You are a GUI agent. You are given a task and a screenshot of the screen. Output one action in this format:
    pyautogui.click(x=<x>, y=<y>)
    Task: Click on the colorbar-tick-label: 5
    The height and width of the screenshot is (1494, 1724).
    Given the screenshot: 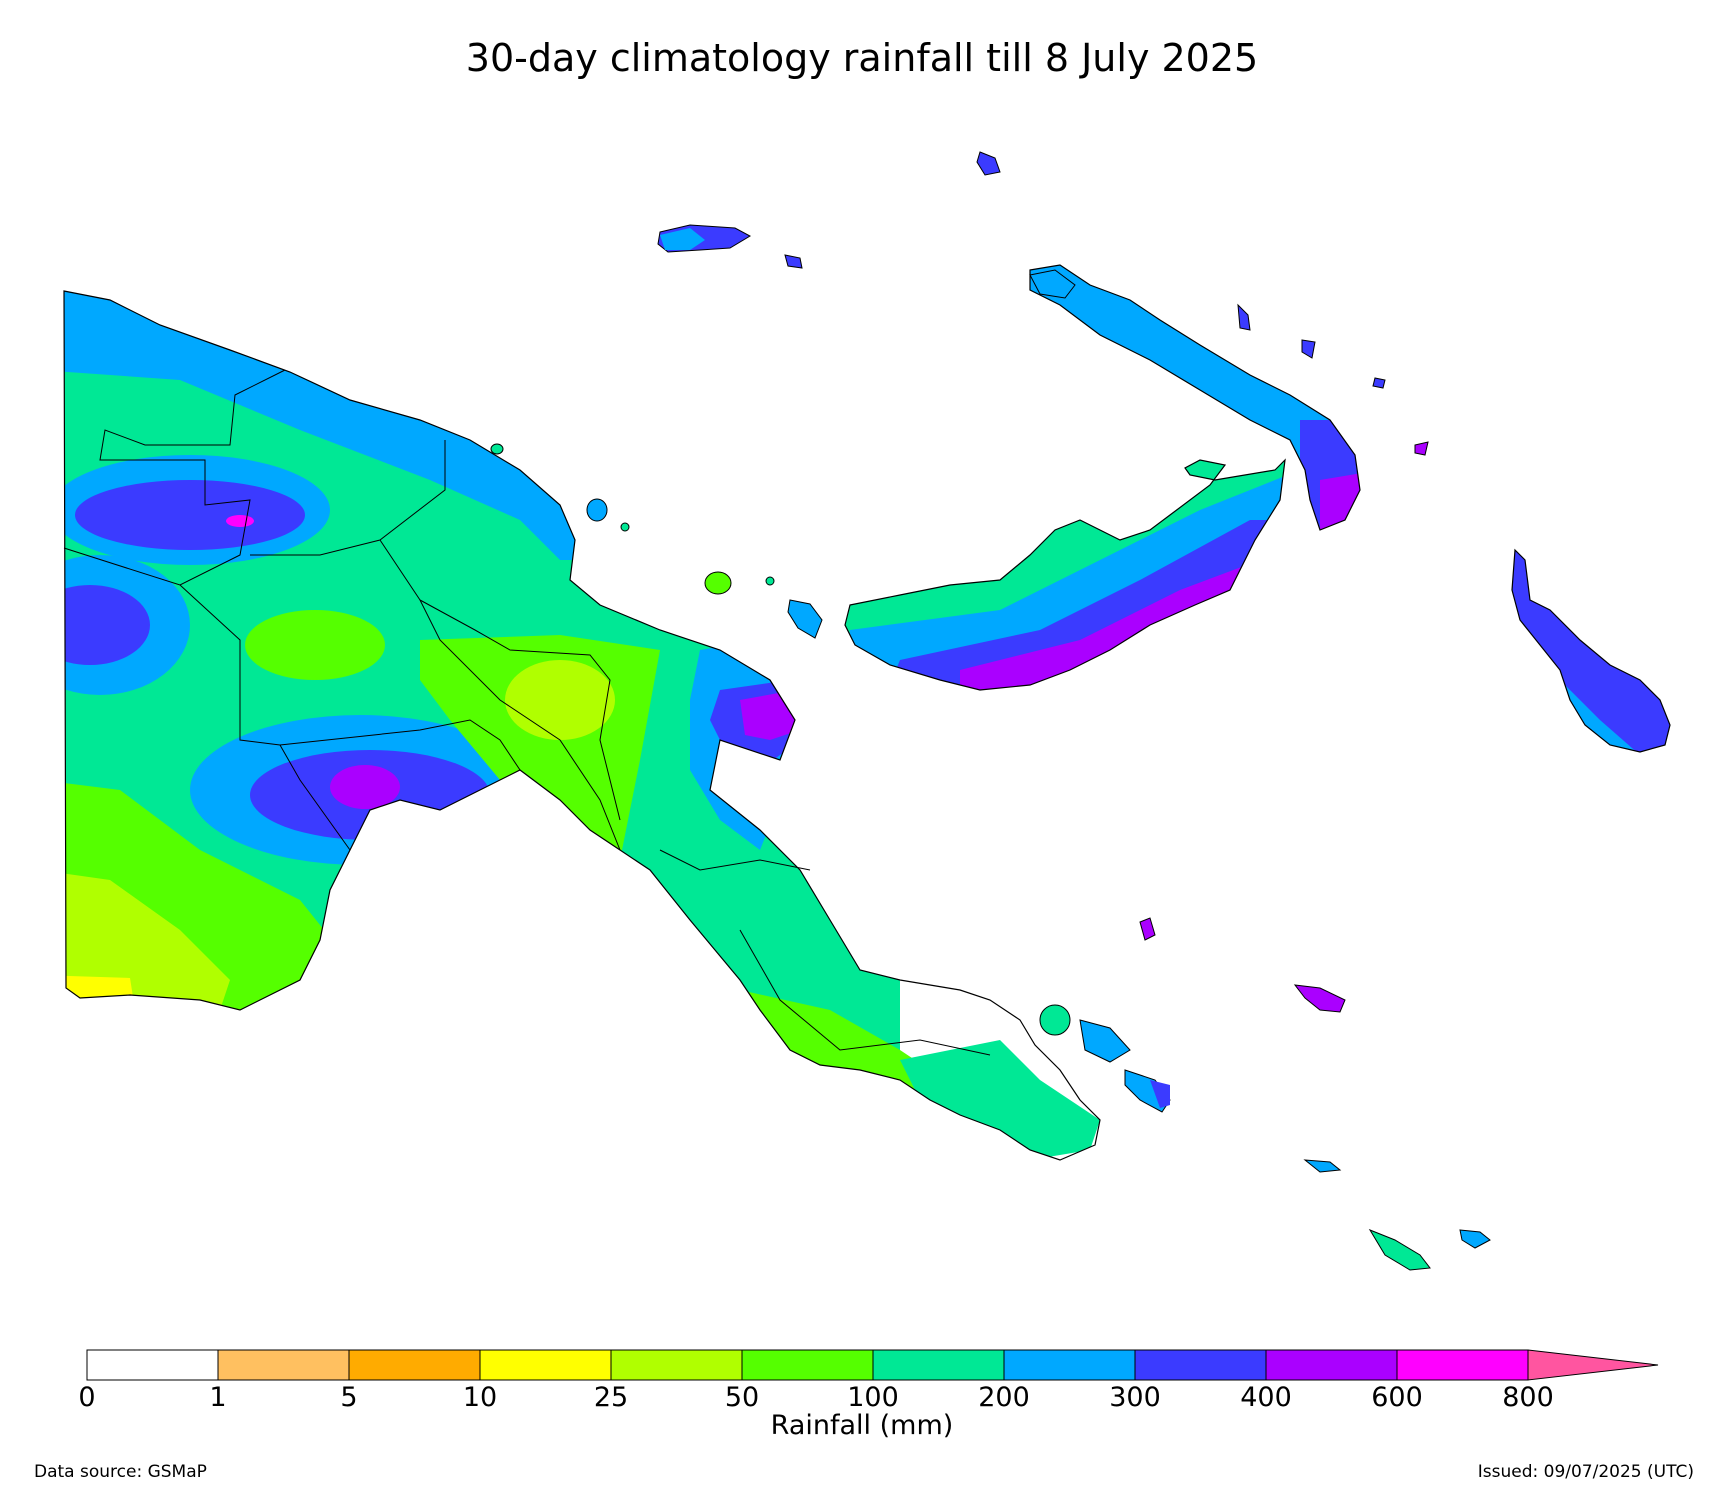 What is the action you would take?
    pyautogui.click(x=349, y=1397)
    